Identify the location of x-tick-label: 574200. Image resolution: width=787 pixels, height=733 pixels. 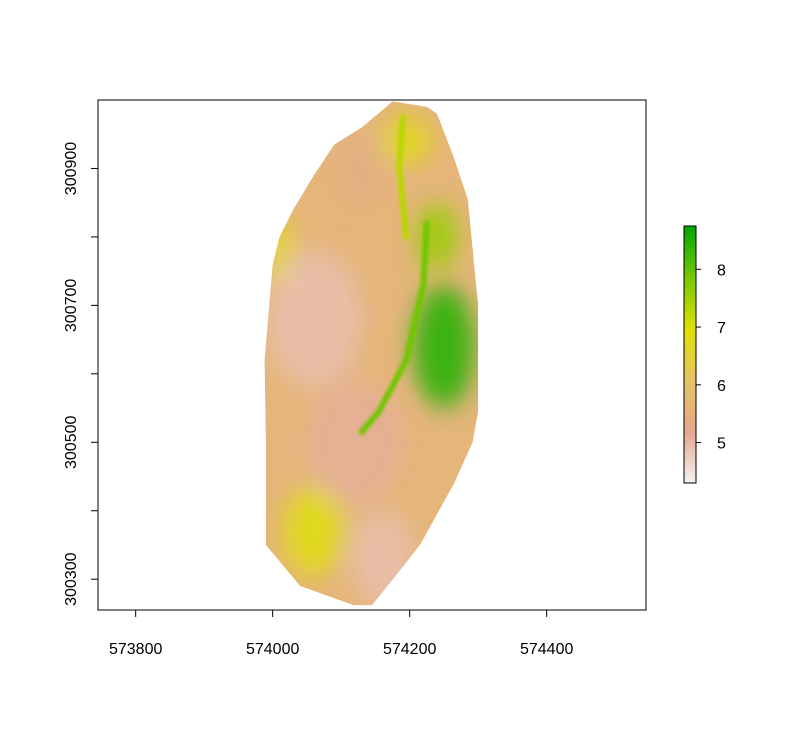
(409, 649).